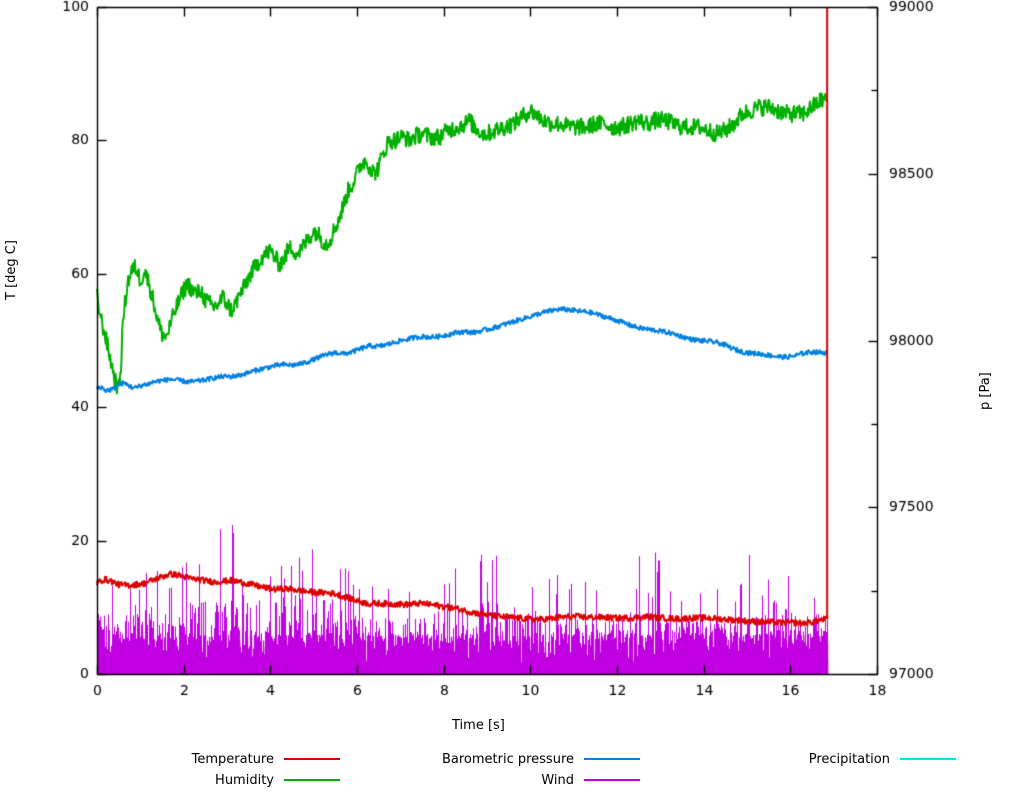  I want to click on x-axis-label: Time [s], so click(478, 725).